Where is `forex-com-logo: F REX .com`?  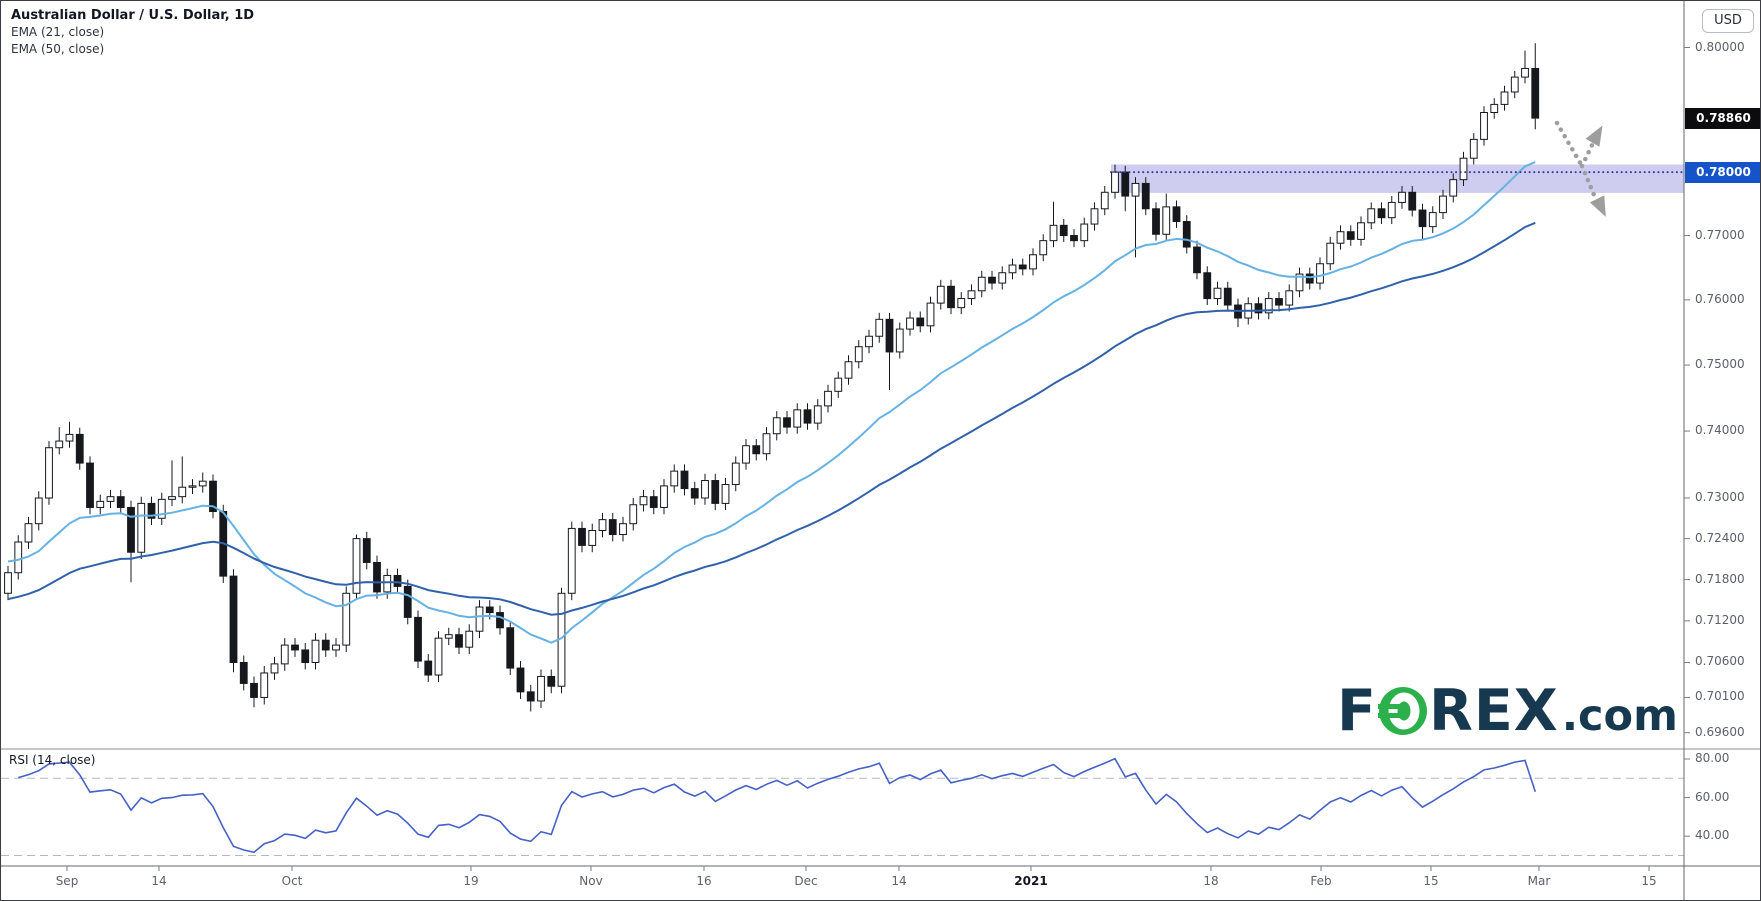 forex-com-logo: F REX .com is located at coordinates (1507, 711).